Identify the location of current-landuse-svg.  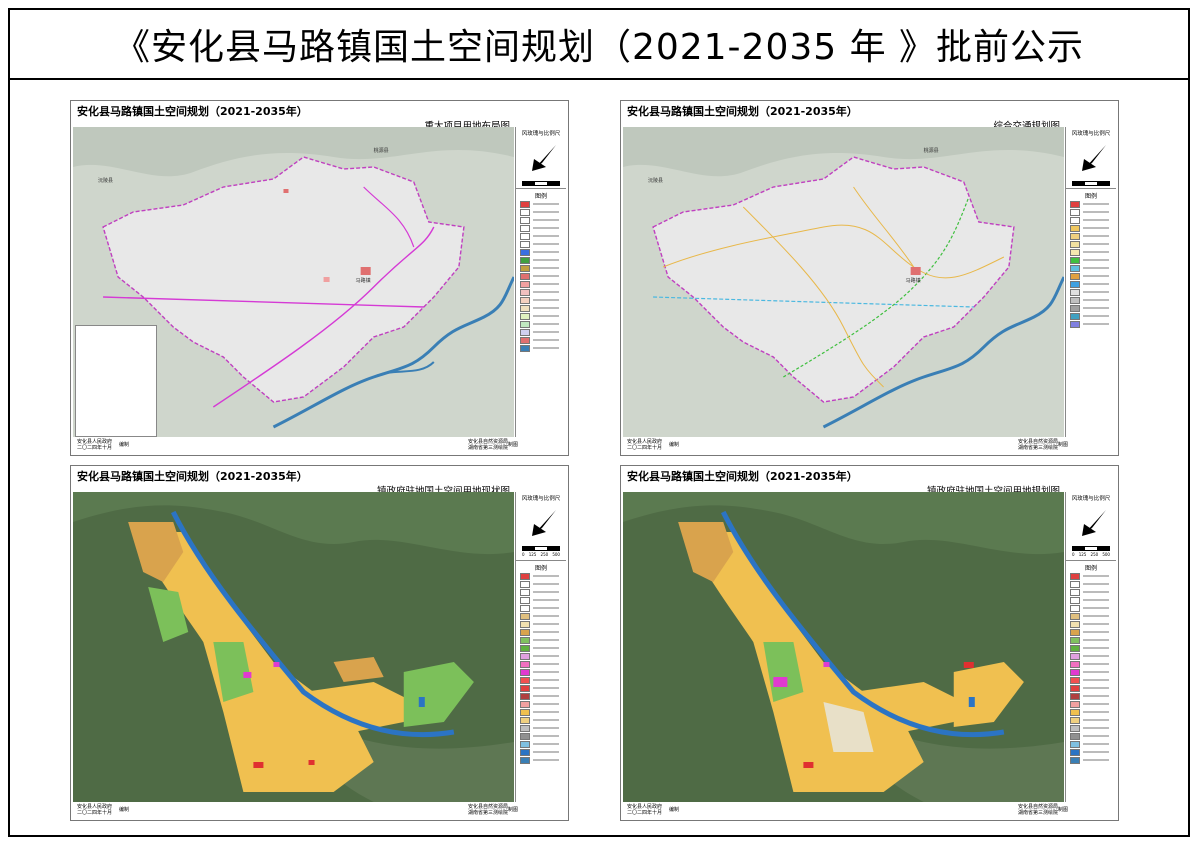
(293, 647).